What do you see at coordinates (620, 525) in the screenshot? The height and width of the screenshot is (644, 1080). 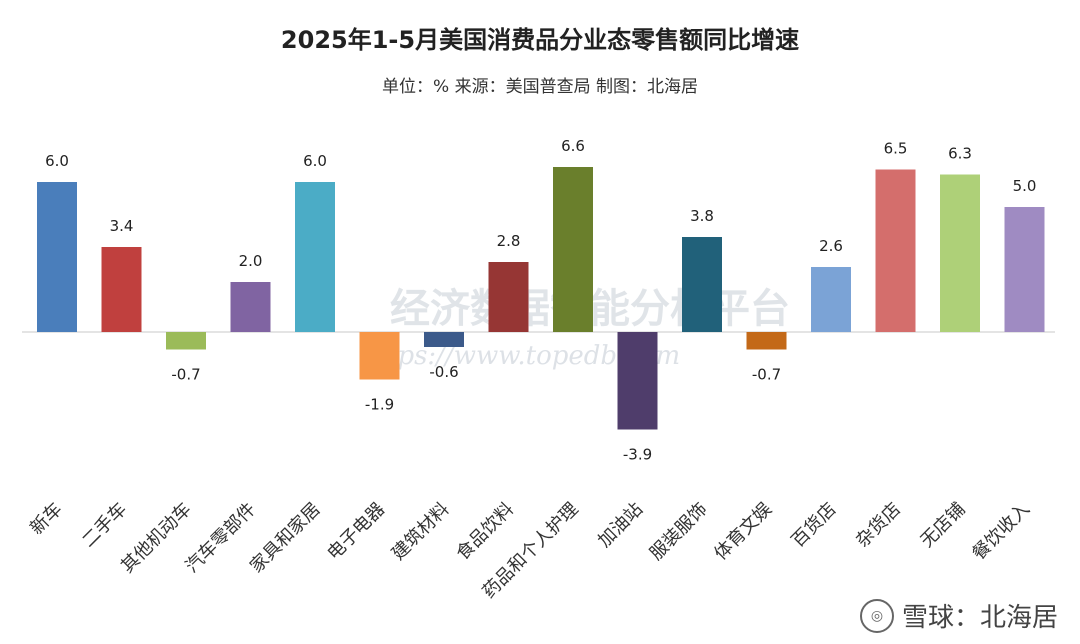 I see `category-label: 加油站` at bounding box center [620, 525].